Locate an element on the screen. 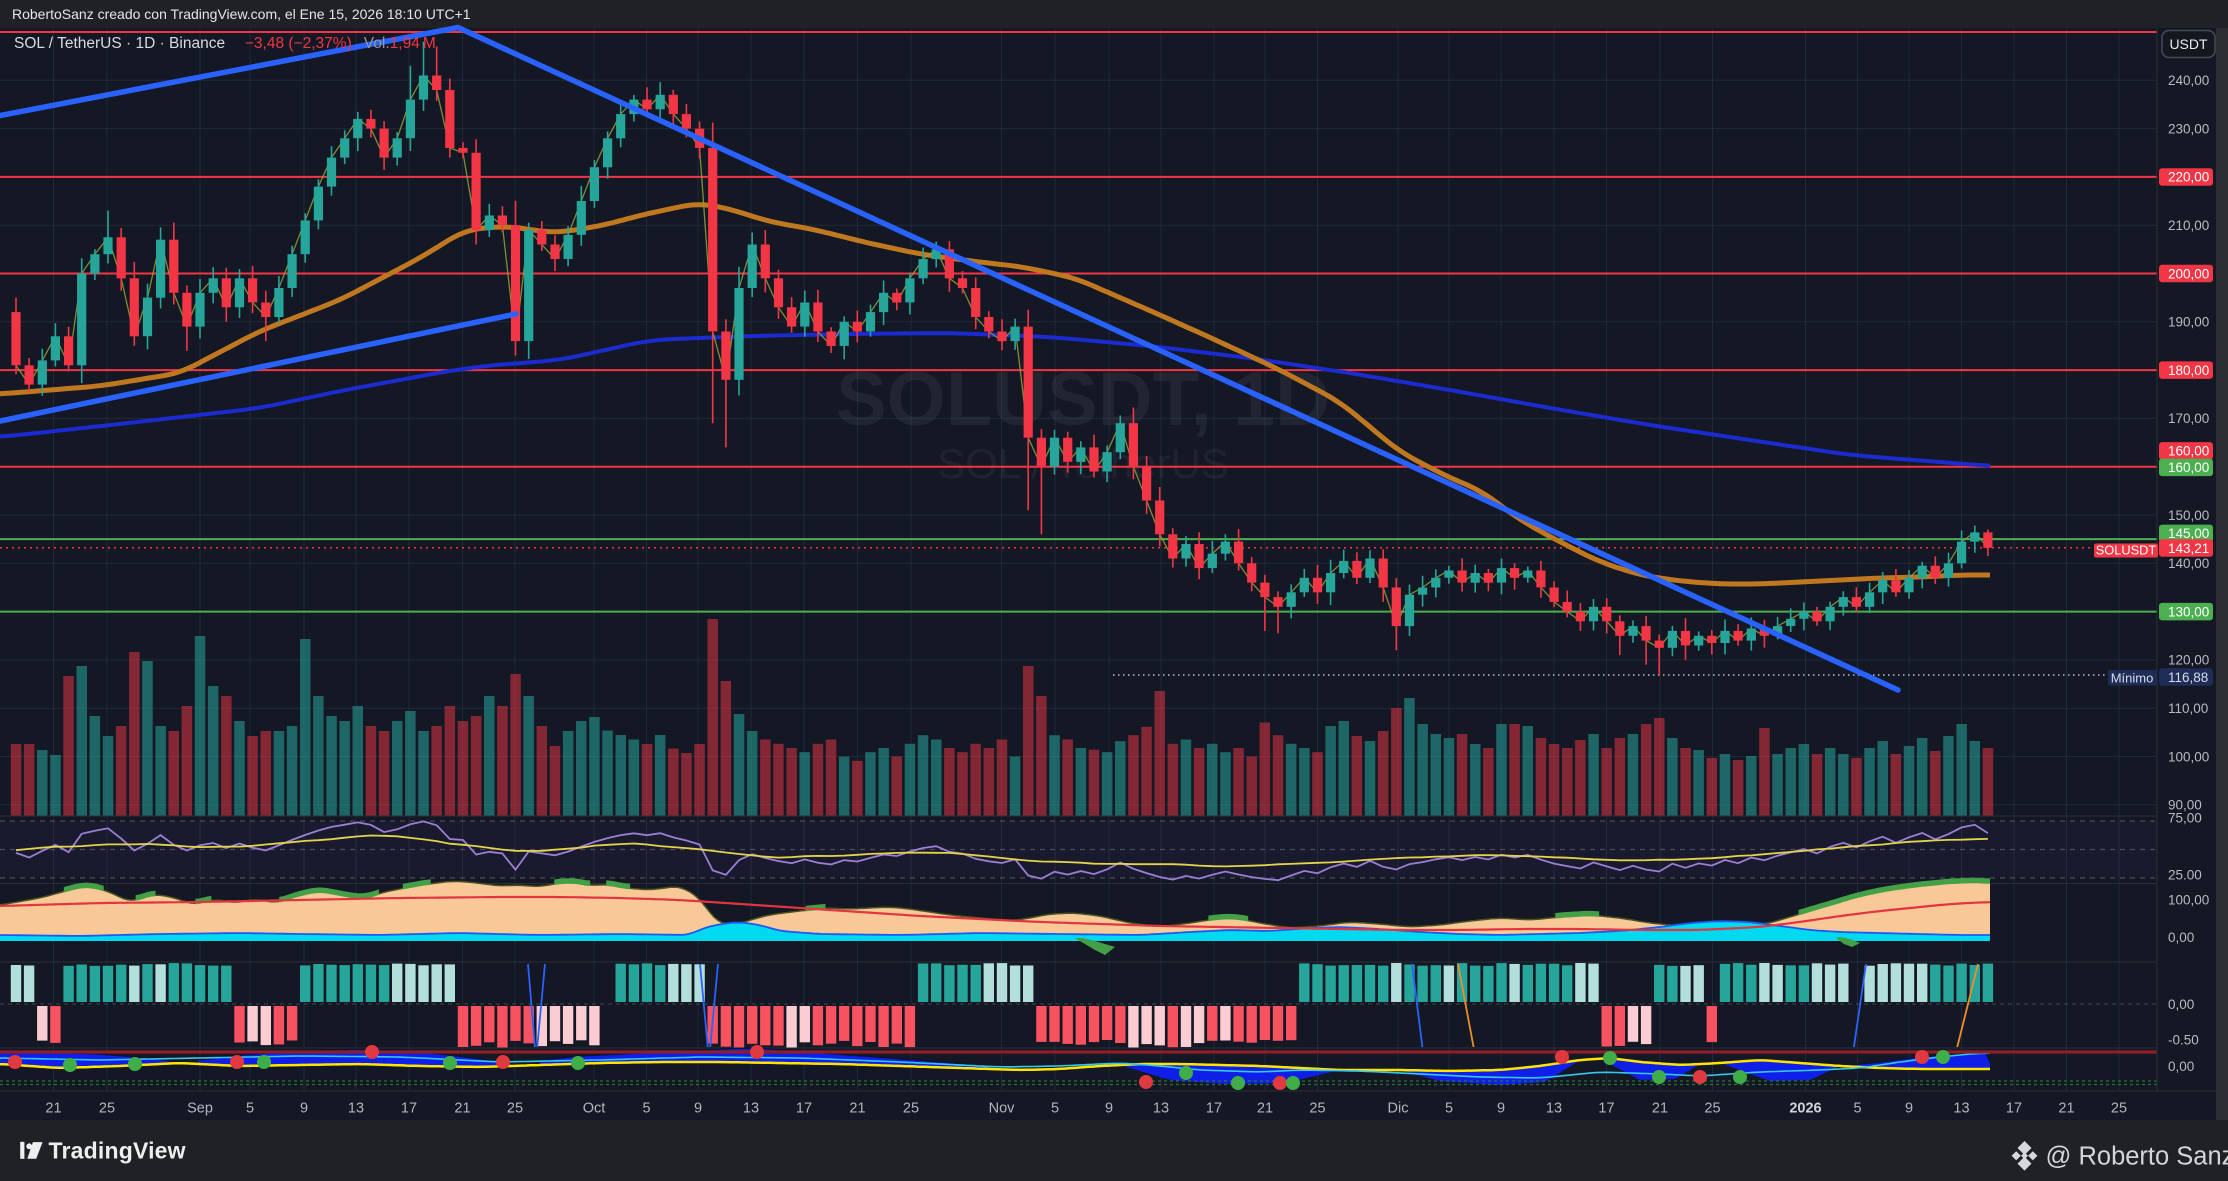  svg-text: -0.50 is located at coordinates (2183, 1039).